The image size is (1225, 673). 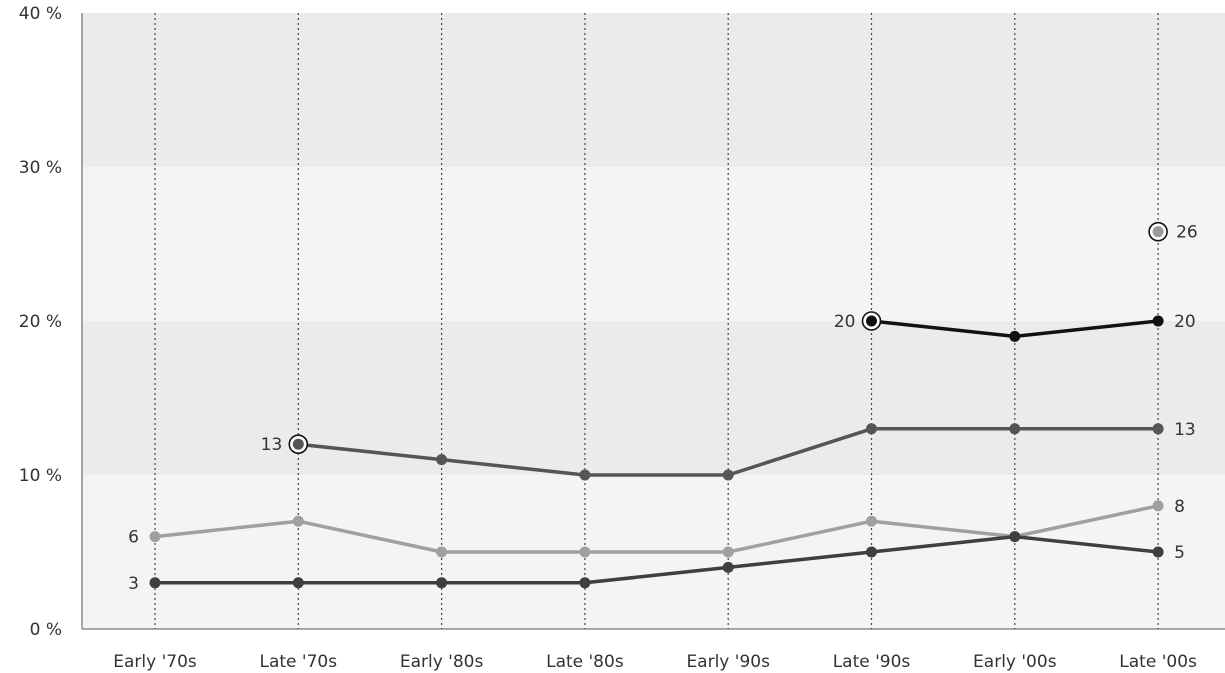 What do you see at coordinates (585, 662) in the screenshot?
I see `x-tick-label: Late '80s` at bounding box center [585, 662].